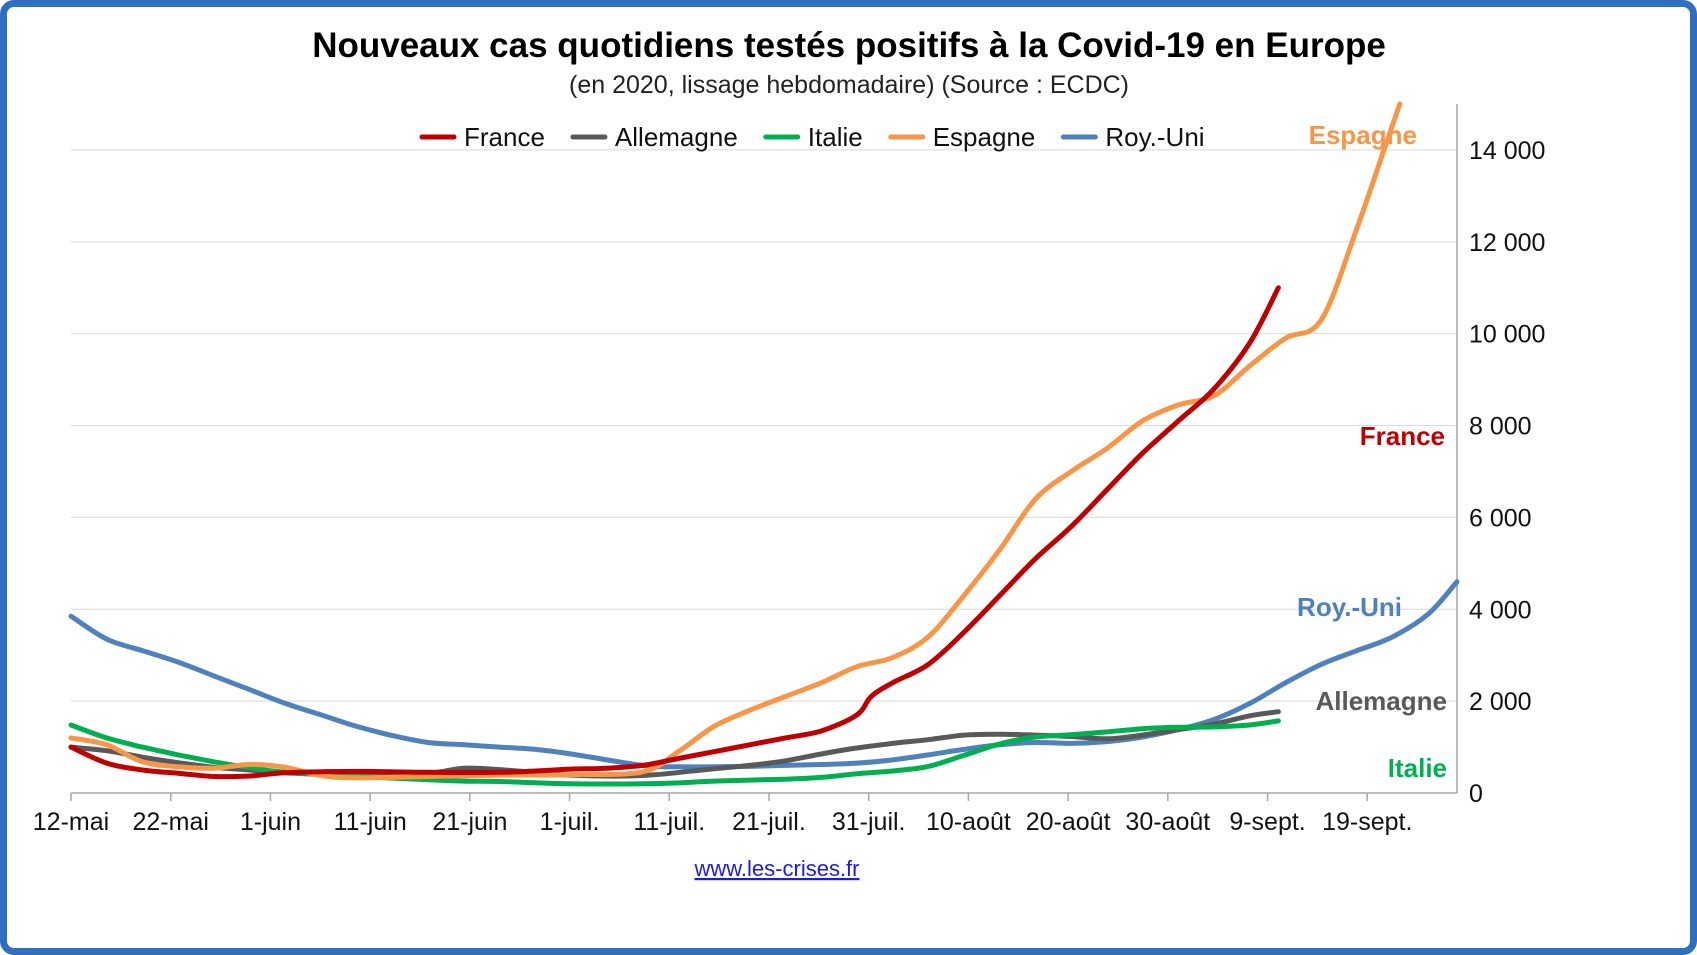 The image size is (1697, 955). What do you see at coordinates (1154, 137) in the screenshot?
I see `legend-label: Roy.-Uni` at bounding box center [1154, 137].